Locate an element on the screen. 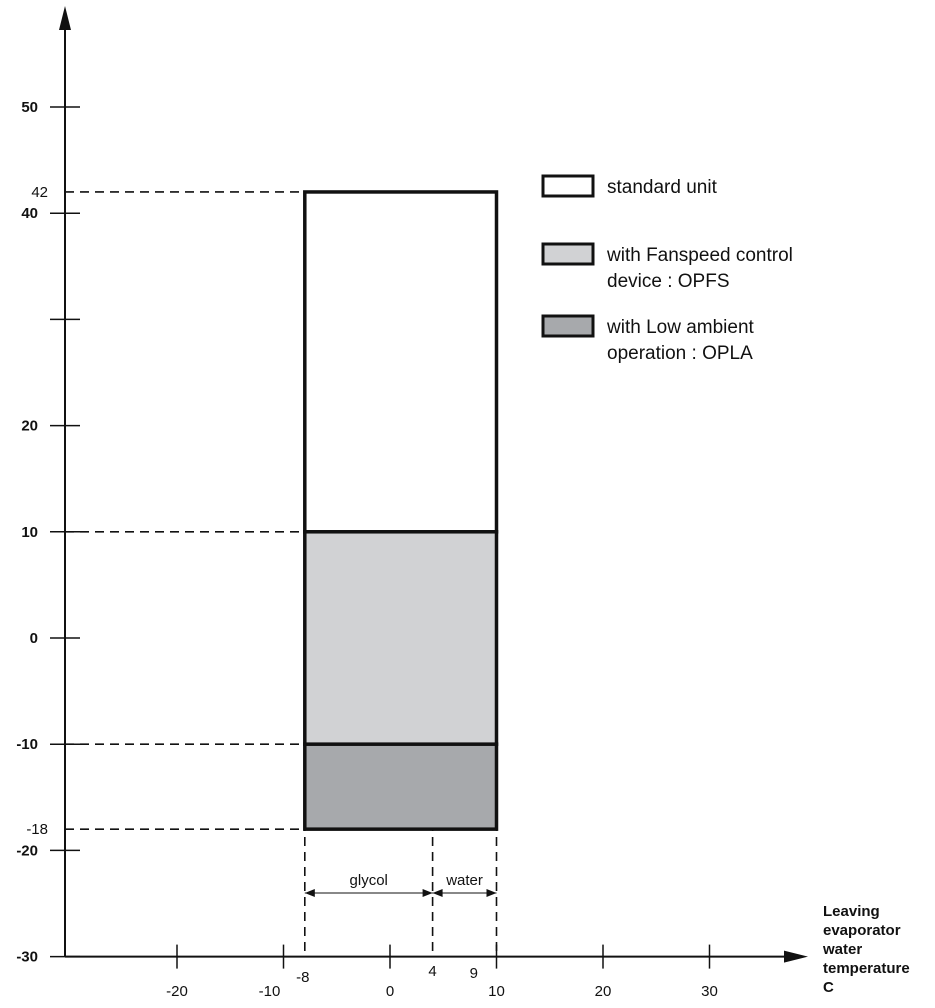 This screenshot has width=935, height=1008. x-tick-label: -10 is located at coordinates (270, 991).